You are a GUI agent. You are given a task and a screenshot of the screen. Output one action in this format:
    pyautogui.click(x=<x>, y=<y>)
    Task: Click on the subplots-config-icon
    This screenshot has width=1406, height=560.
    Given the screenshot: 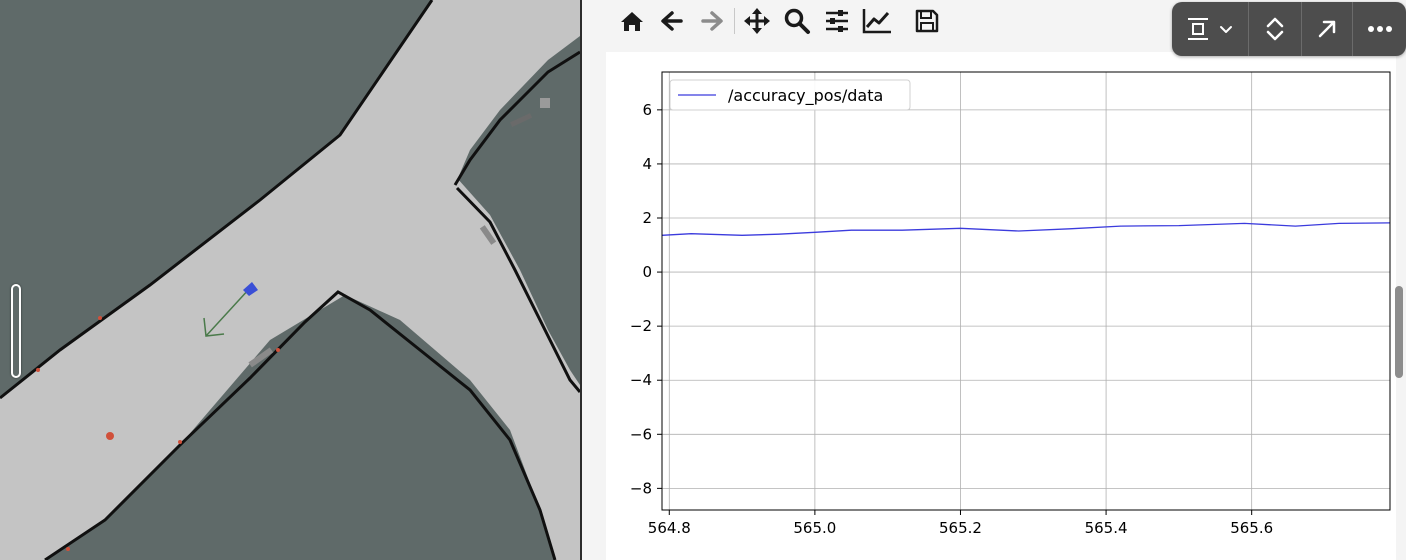 What is the action you would take?
    pyautogui.click(x=837, y=21)
    